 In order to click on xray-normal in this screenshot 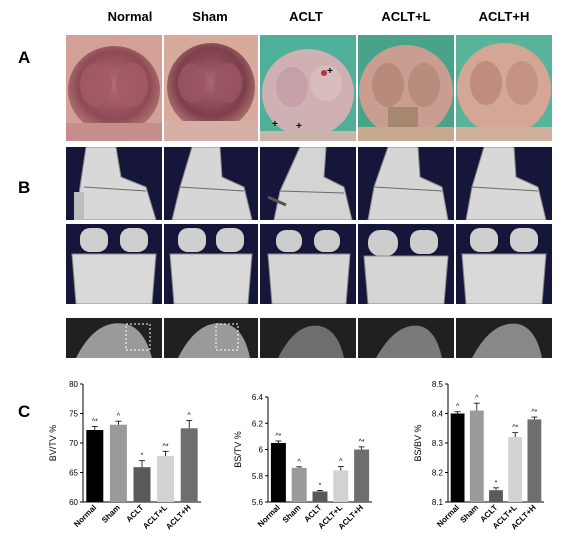, I will do `click(114, 338)`.